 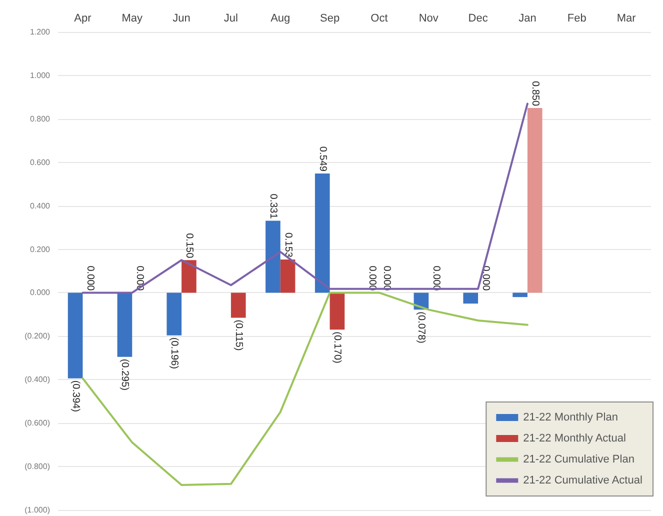 What do you see at coordinates (570, 418) in the screenshot?
I see `legend-label: 21-22 Monthly Plan` at bounding box center [570, 418].